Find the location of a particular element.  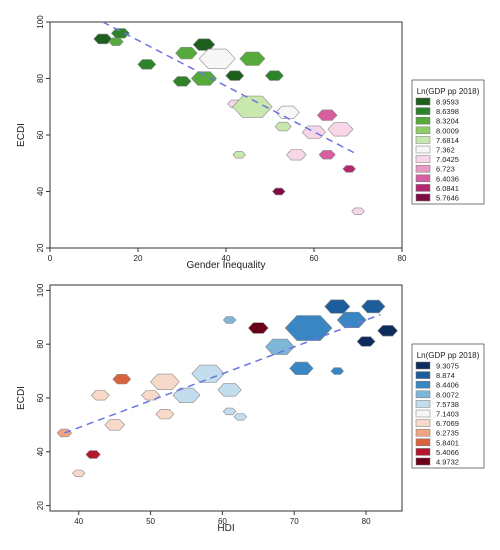

legend-label: 5.8401 is located at coordinates (447, 442).